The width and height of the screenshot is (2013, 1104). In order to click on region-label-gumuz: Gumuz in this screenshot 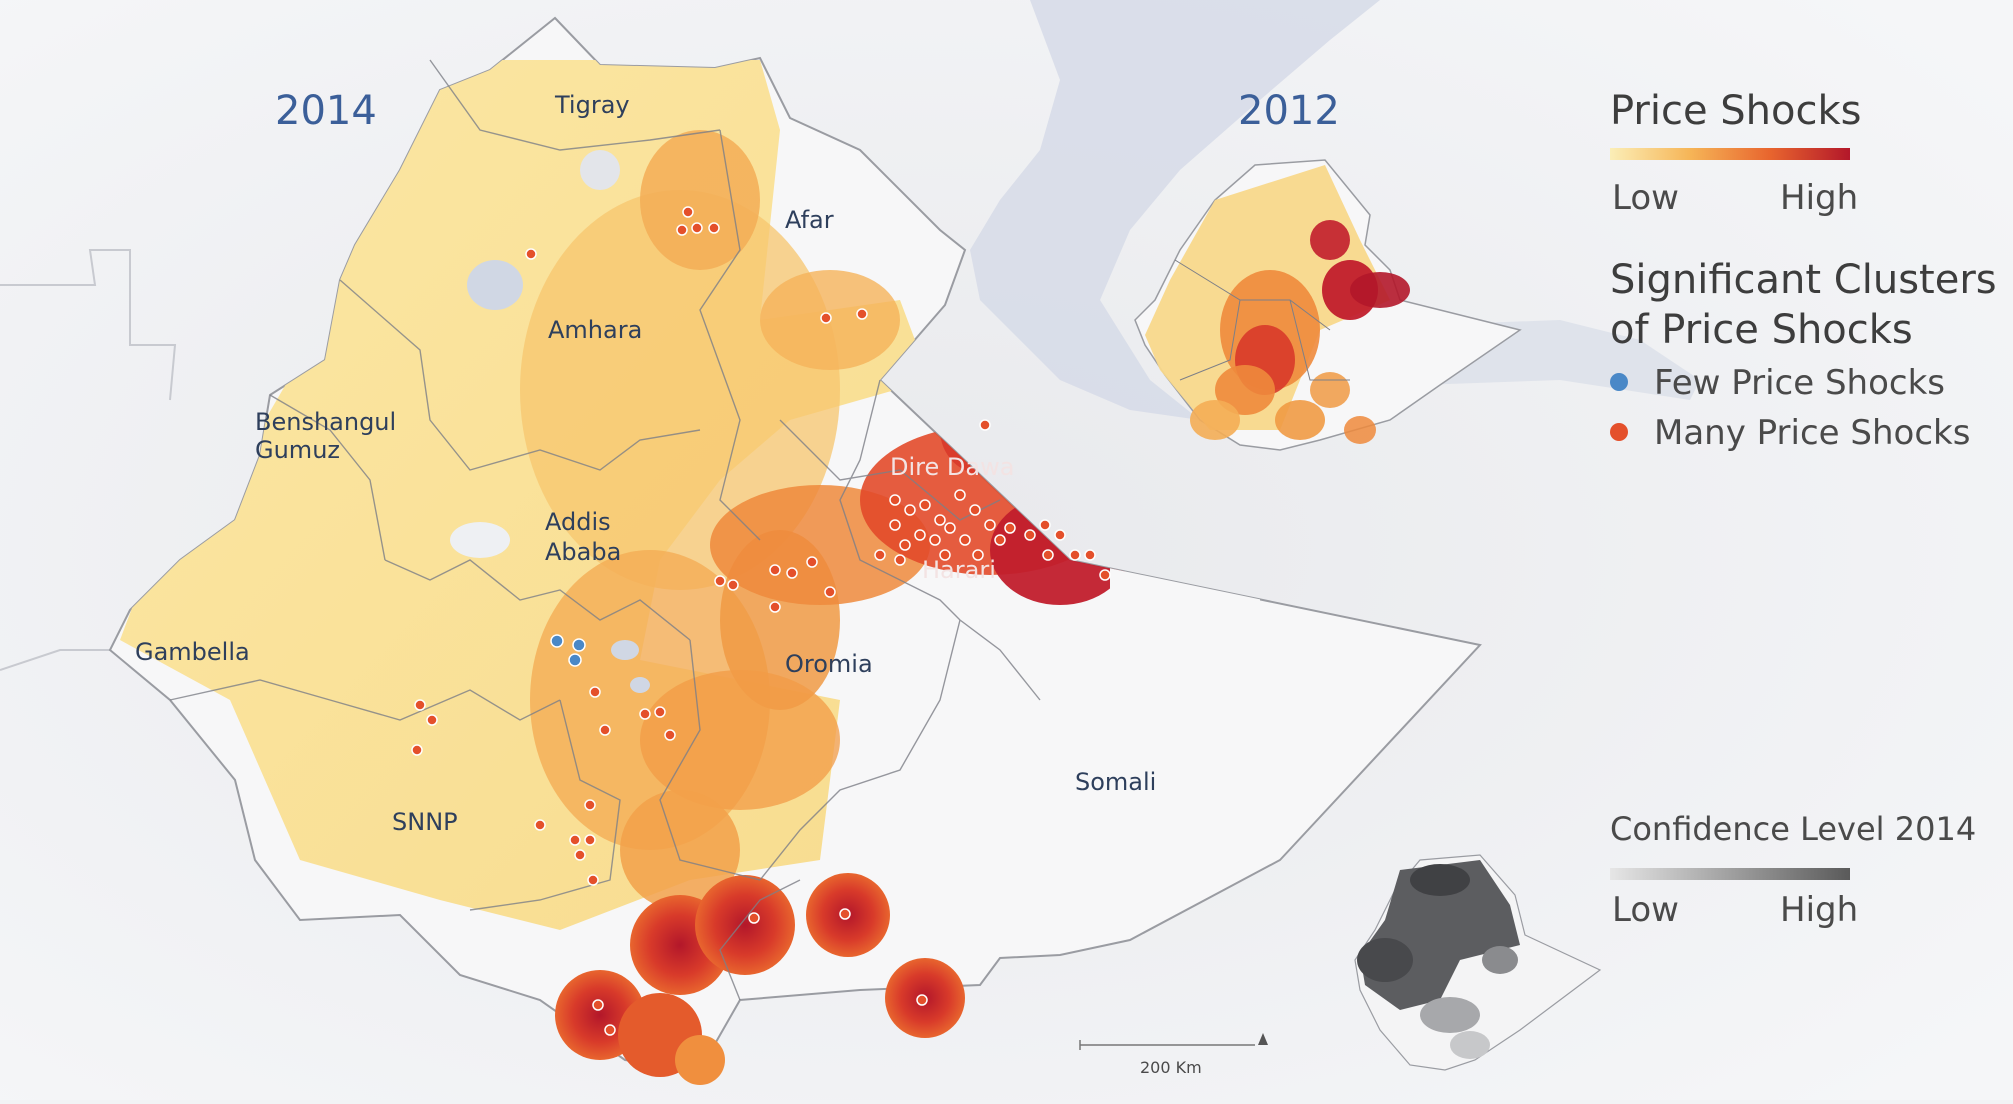, I will do `click(297, 450)`.